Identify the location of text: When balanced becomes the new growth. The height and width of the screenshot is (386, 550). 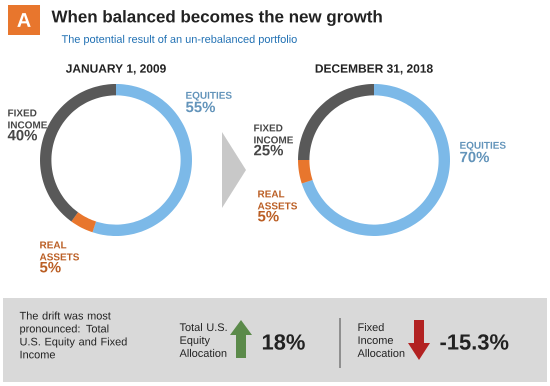
(217, 18).